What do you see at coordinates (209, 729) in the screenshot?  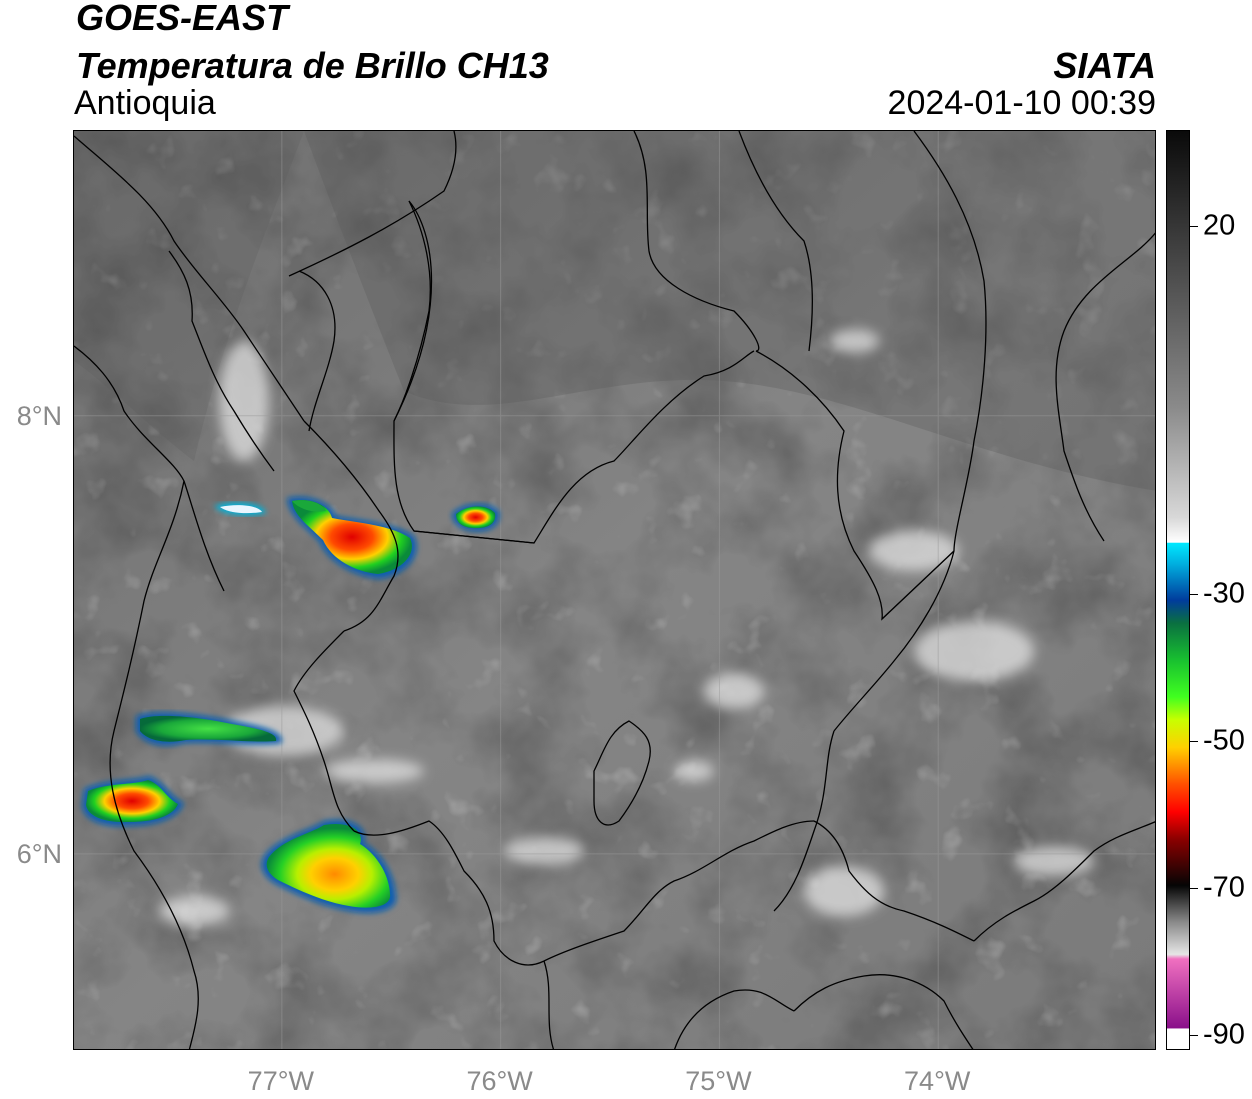 I see `storm-cell-west-band` at bounding box center [209, 729].